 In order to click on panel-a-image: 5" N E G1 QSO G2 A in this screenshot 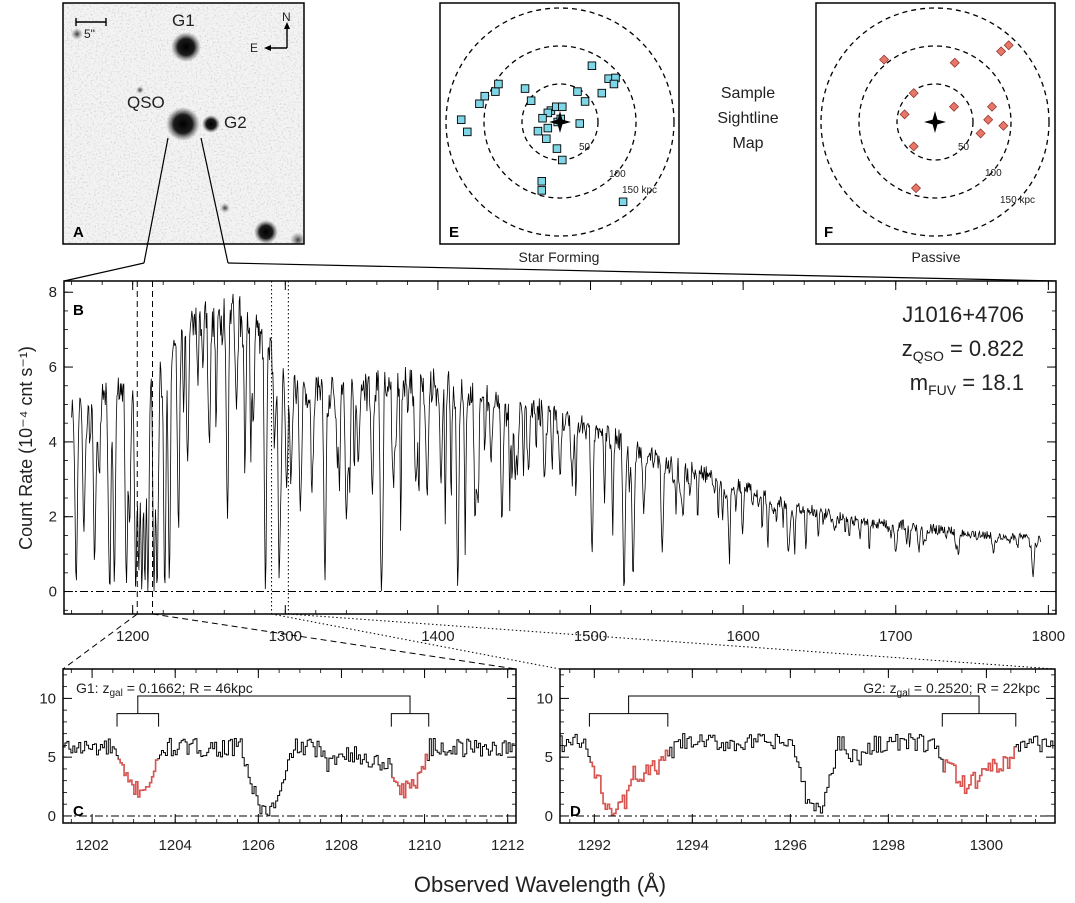, I will do `click(183, 123)`.